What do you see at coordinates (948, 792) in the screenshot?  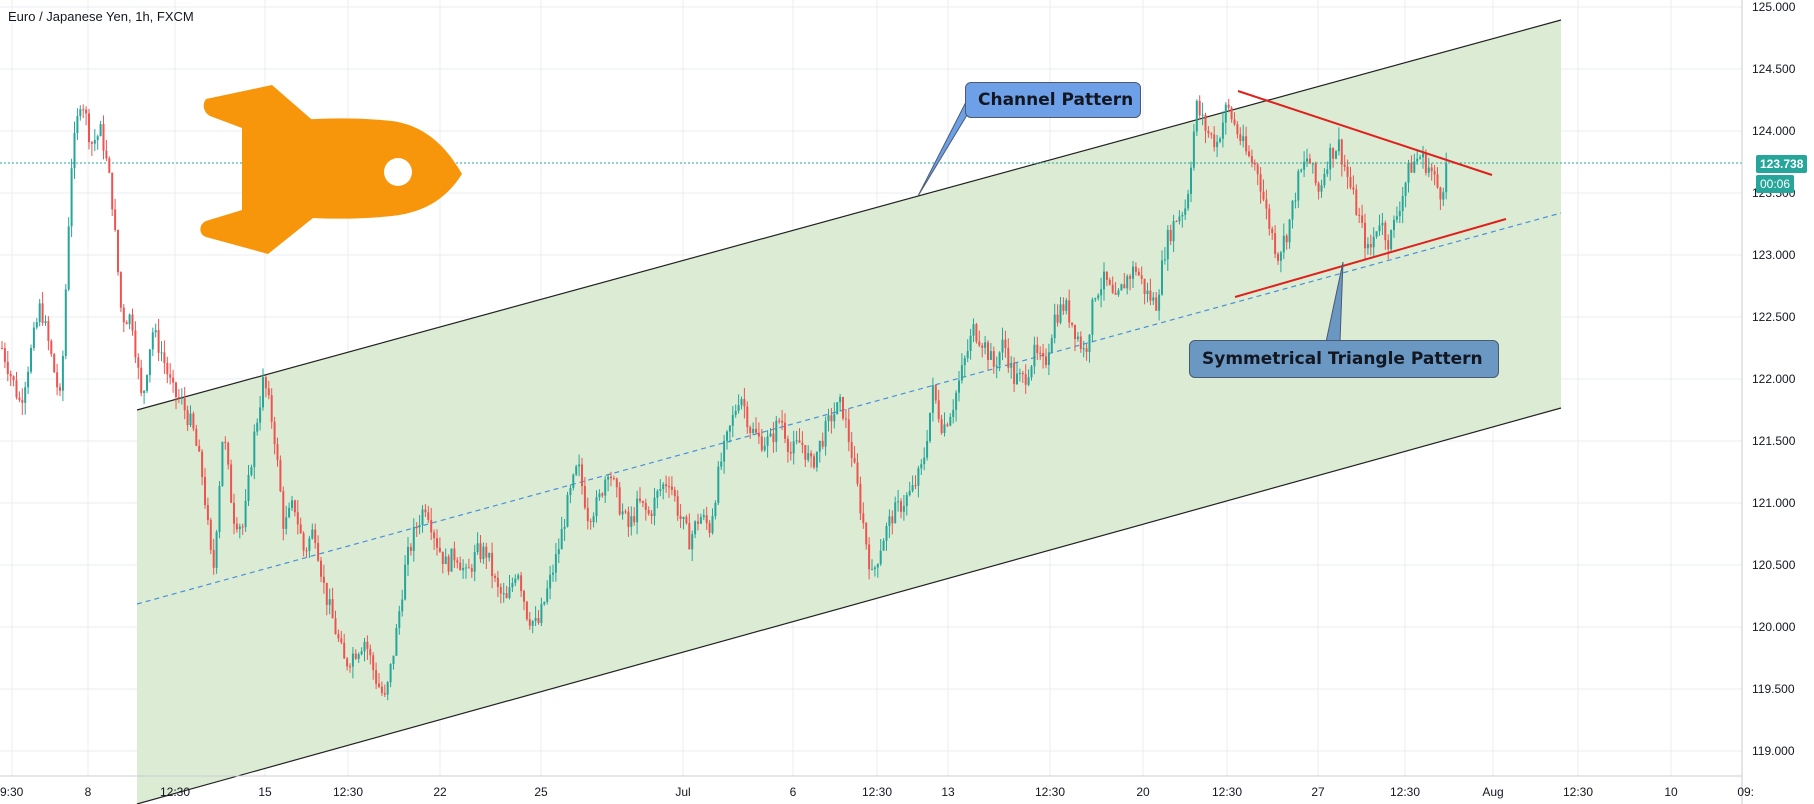 I see `time-tick-label: 13` at bounding box center [948, 792].